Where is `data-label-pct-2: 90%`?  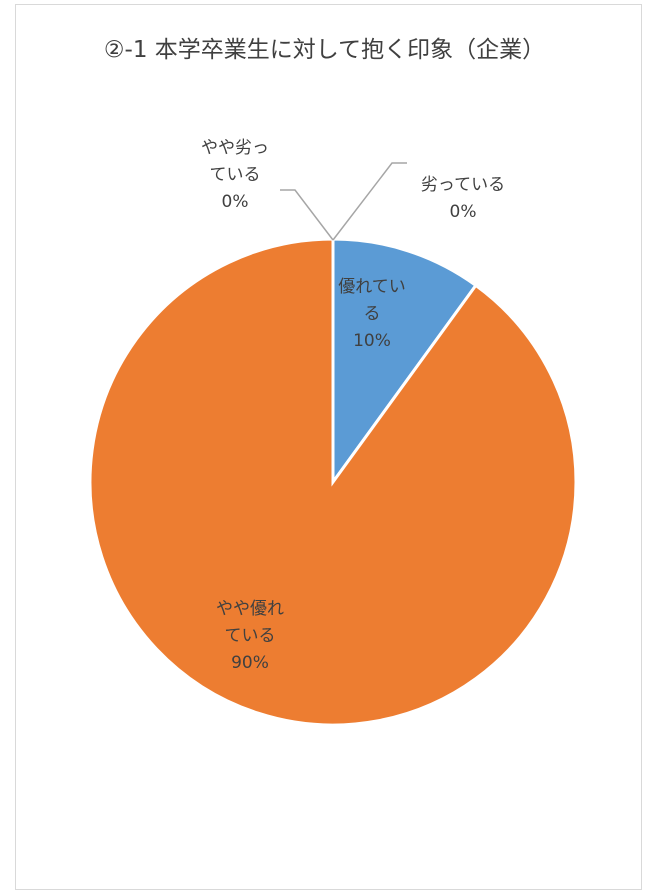
data-label-pct-2: 90% is located at coordinates (250, 663).